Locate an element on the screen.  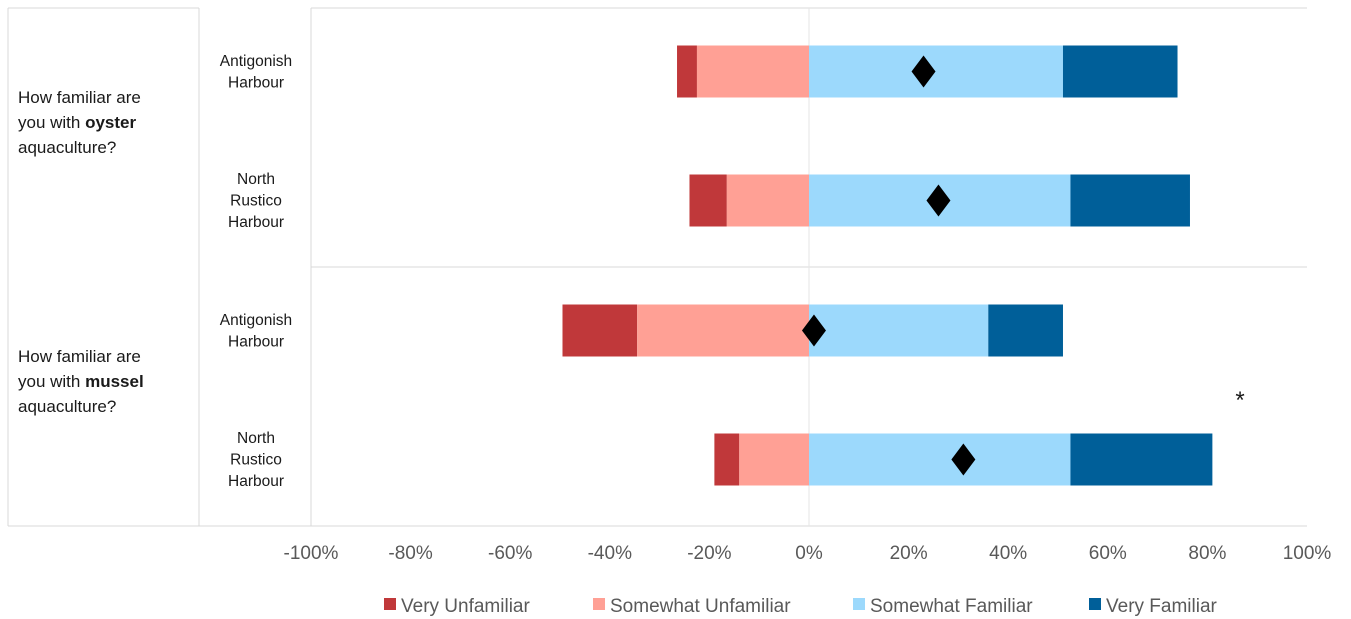
row-label-4: North Rustico Harbour is located at coordinates (256, 460).